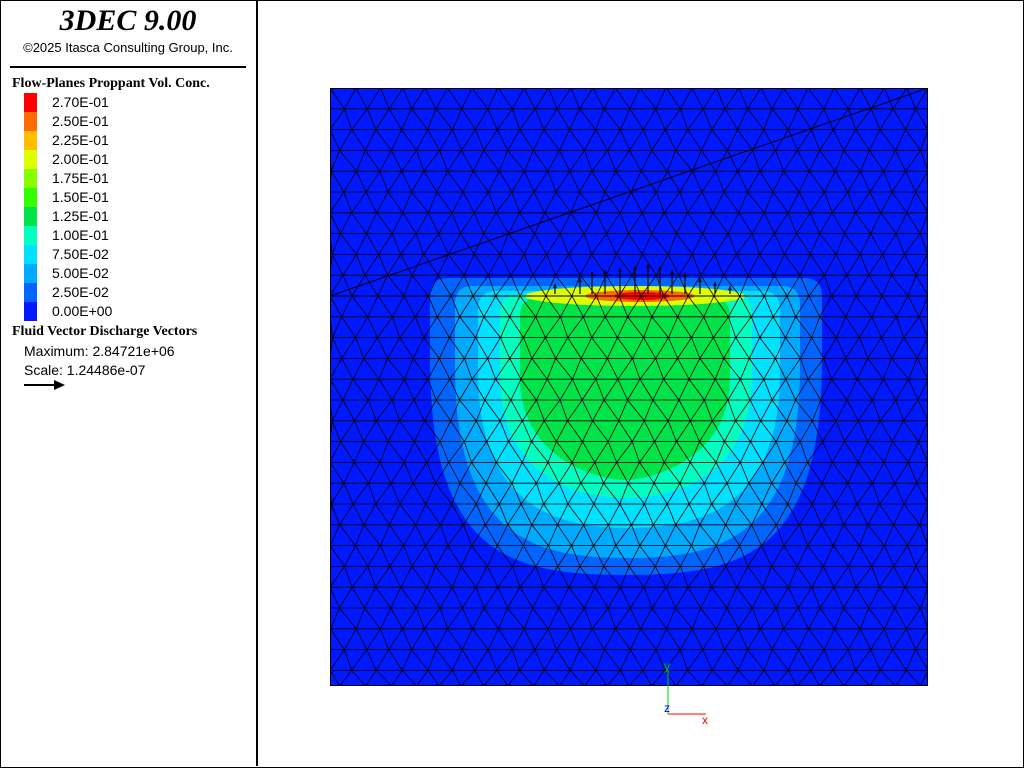  What do you see at coordinates (667, 666) in the screenshot?
I see `y-axis-label: y` at bounding box center [667, 666].